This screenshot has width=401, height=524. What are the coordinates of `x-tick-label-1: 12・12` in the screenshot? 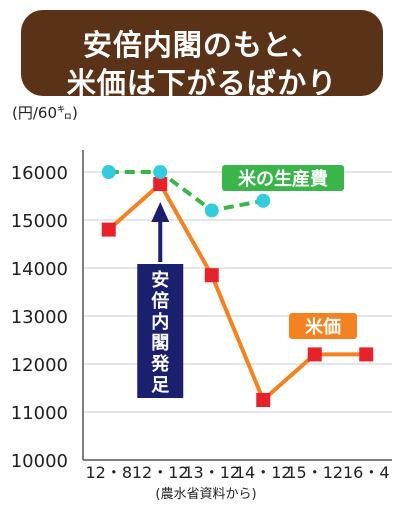 It's located at (160, 472).